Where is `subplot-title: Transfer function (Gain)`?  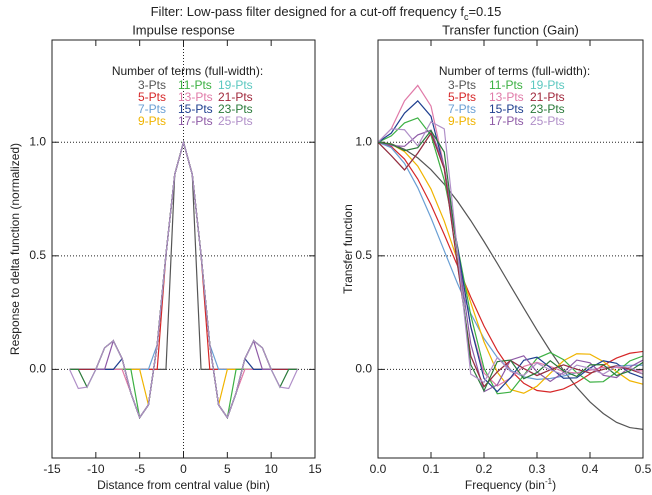 subplot-title: Transfer function (Gain) is located at coordinates (510, 29).